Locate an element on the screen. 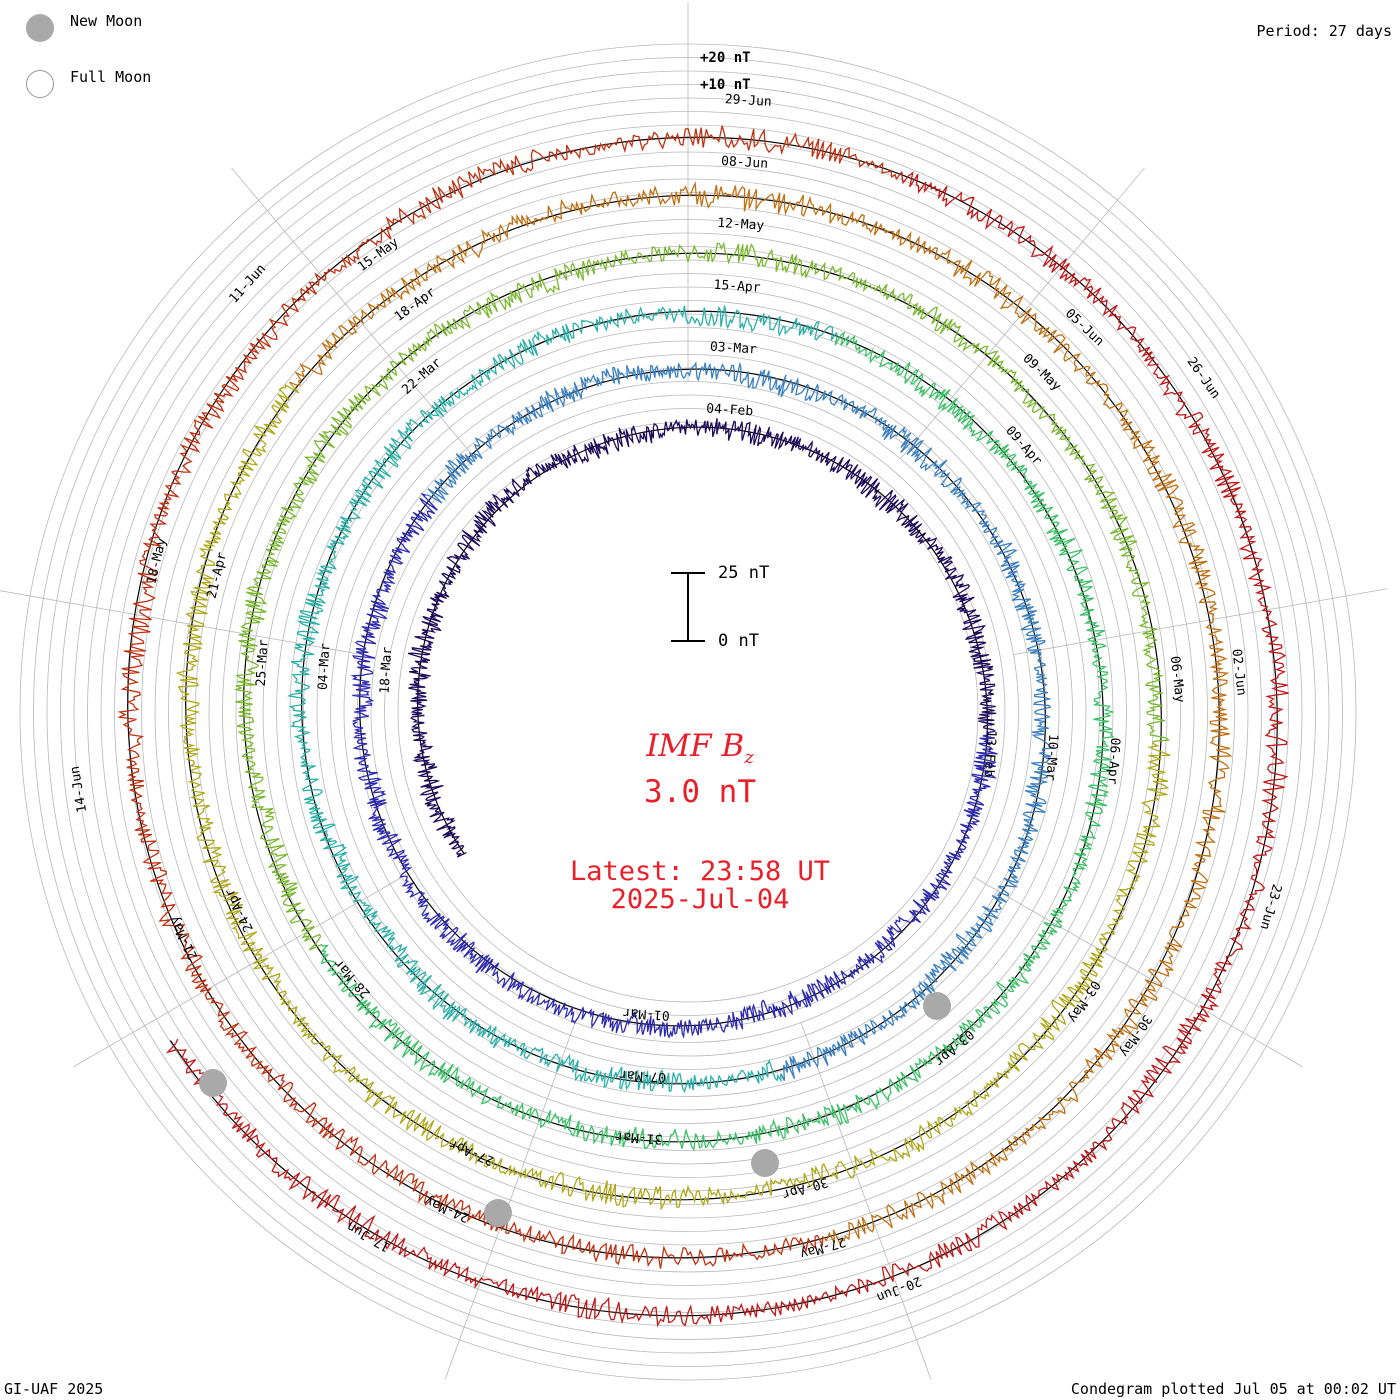 Image resolution: width=1400 pixels, height=1400 pixels. date-label-10: 06-Apr is located at coordinates (1113, 761).